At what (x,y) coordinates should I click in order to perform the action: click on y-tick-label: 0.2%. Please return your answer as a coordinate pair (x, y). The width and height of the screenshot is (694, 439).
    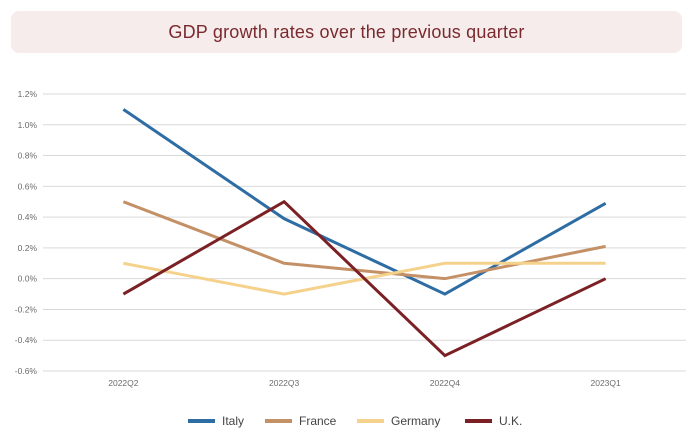
    Looking at the image, I should click on (28, 248).